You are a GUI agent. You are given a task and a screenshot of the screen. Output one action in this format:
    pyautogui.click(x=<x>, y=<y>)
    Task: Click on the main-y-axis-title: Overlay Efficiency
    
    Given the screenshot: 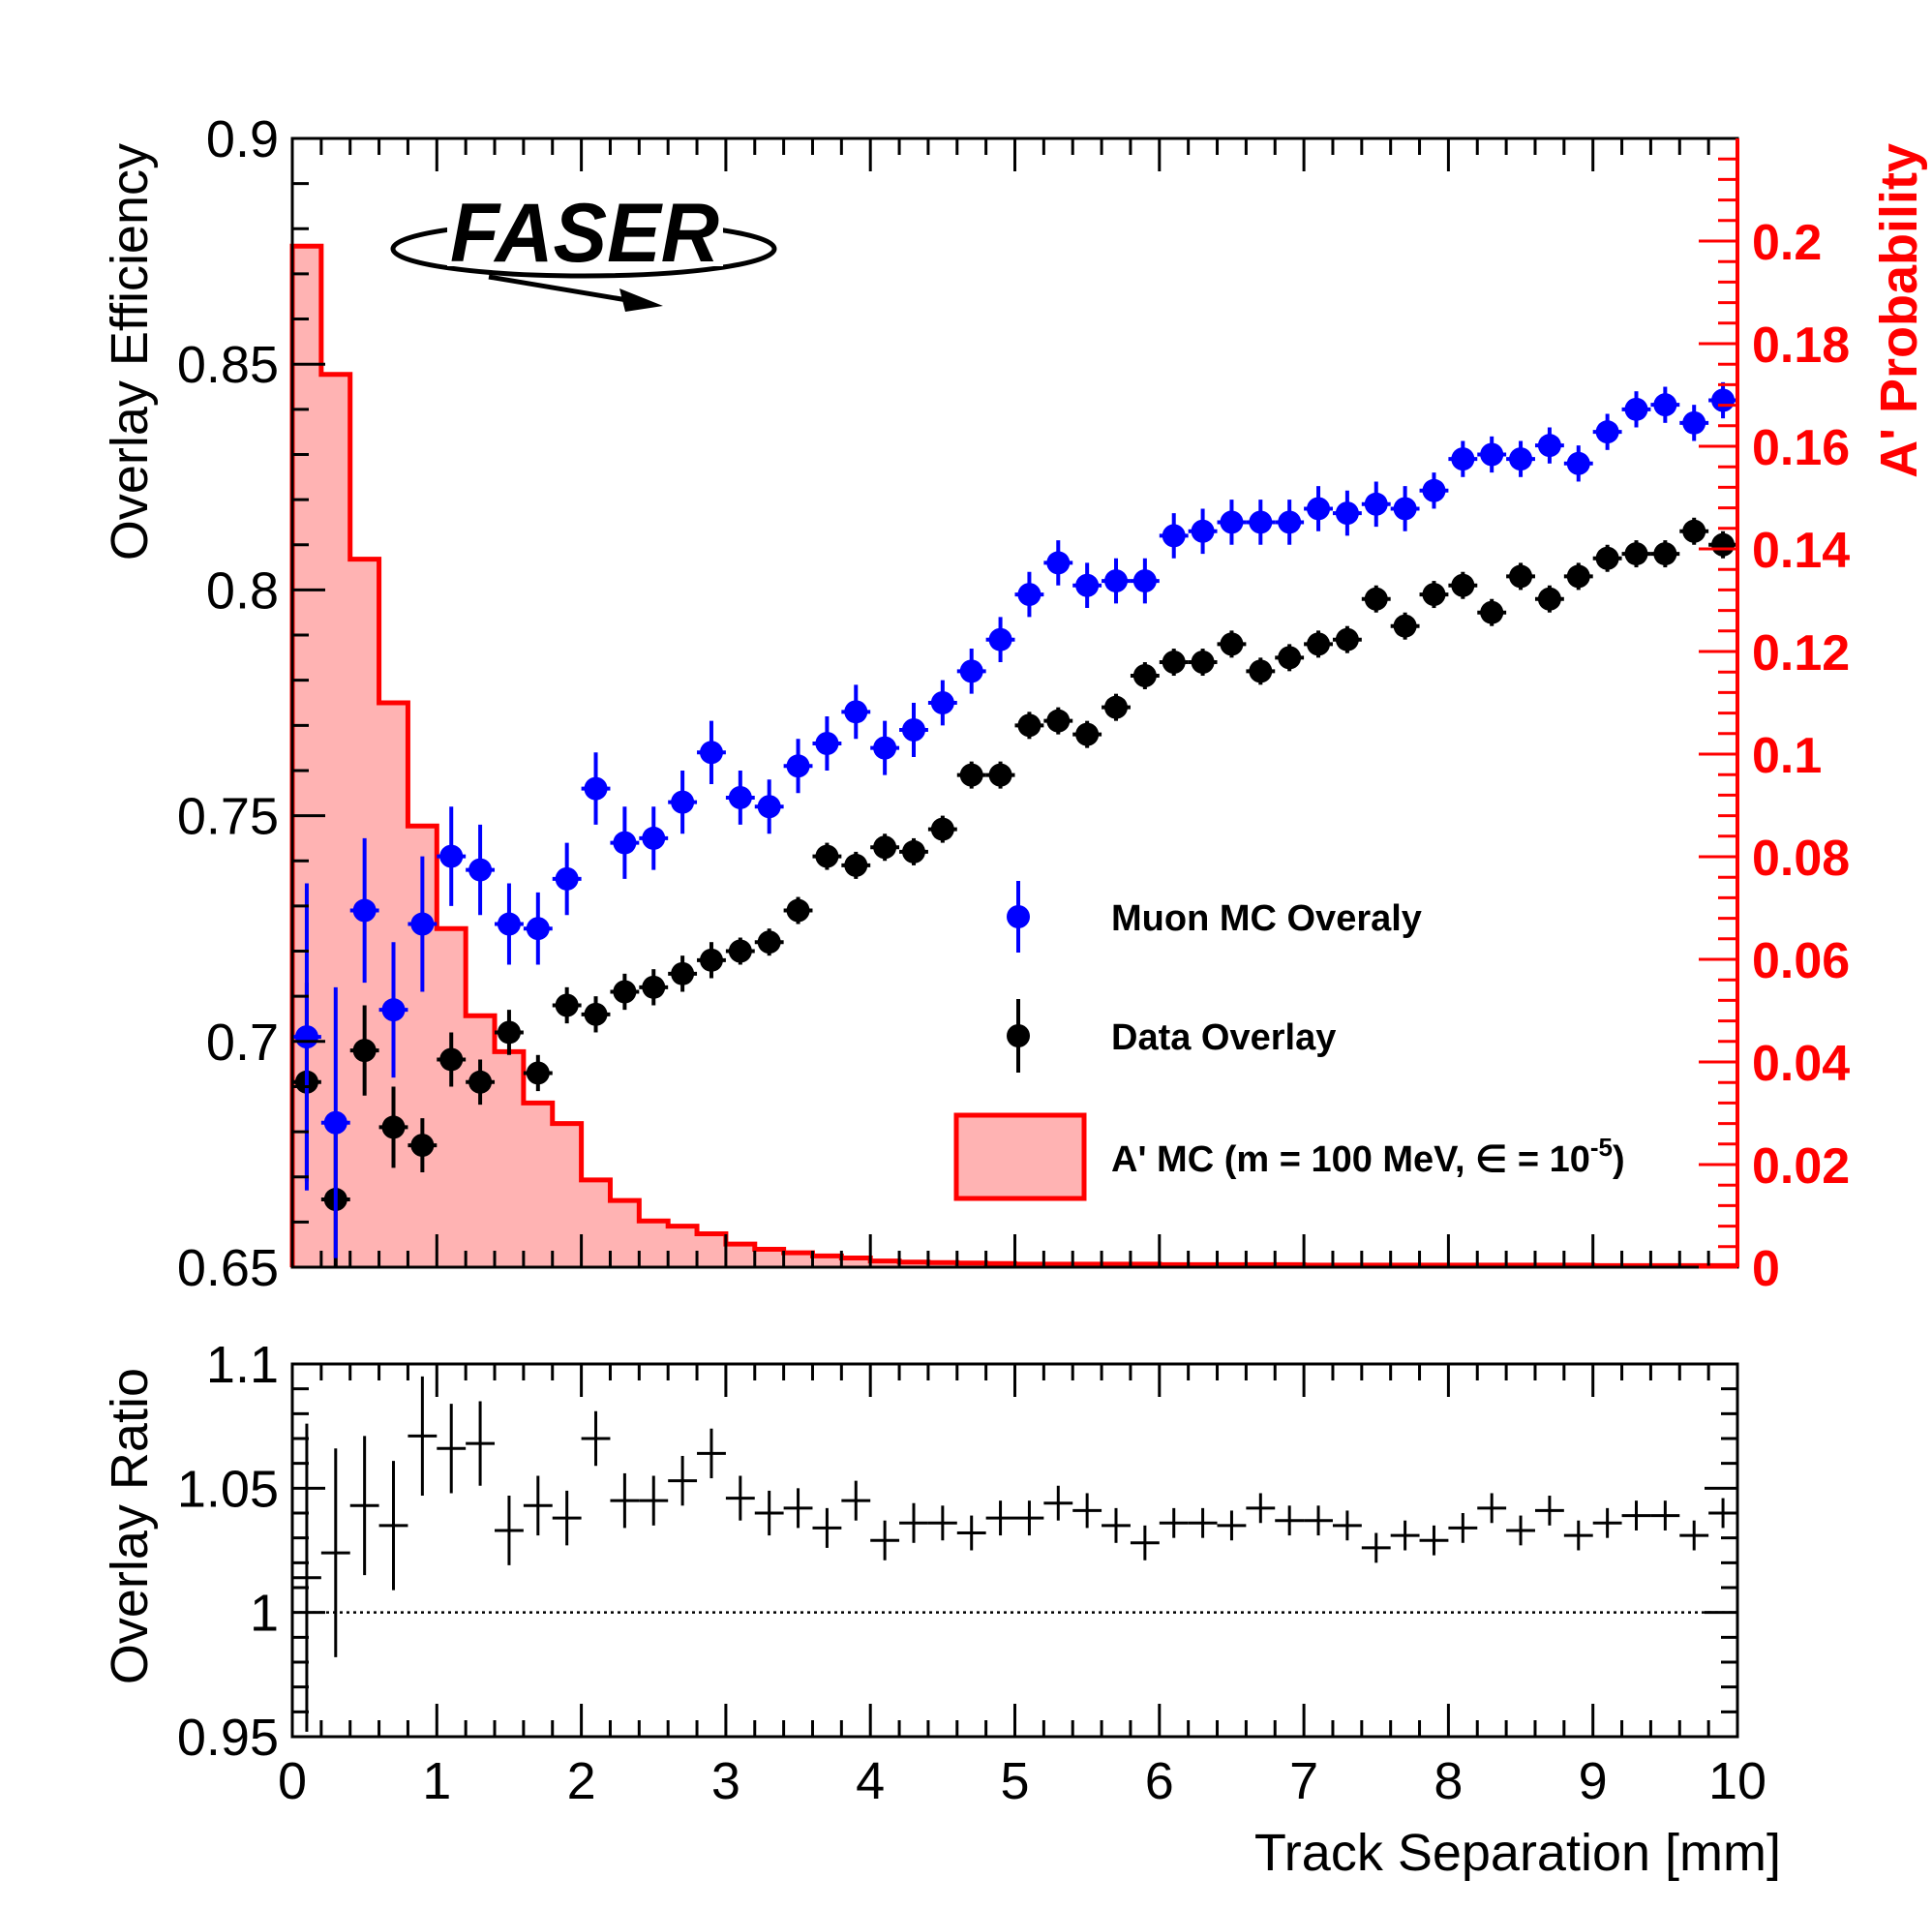 What is the action you would take?
    pyautogui.click(x=130, y=352)
    